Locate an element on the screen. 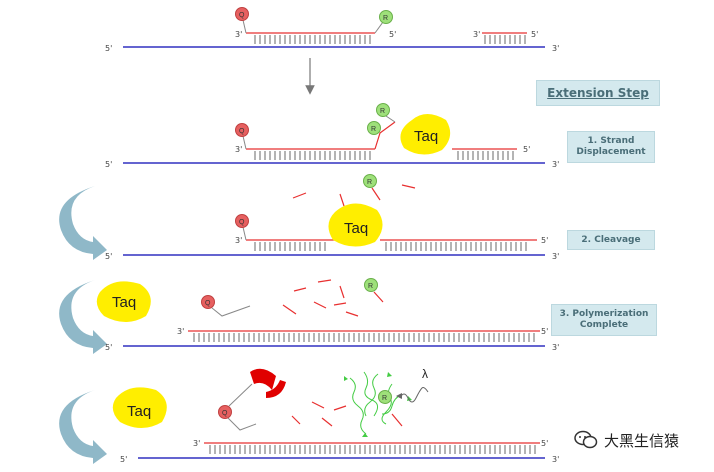  row-4: Taq 5' 3' 3' 5' Q R is located at coordinates (309, 316).